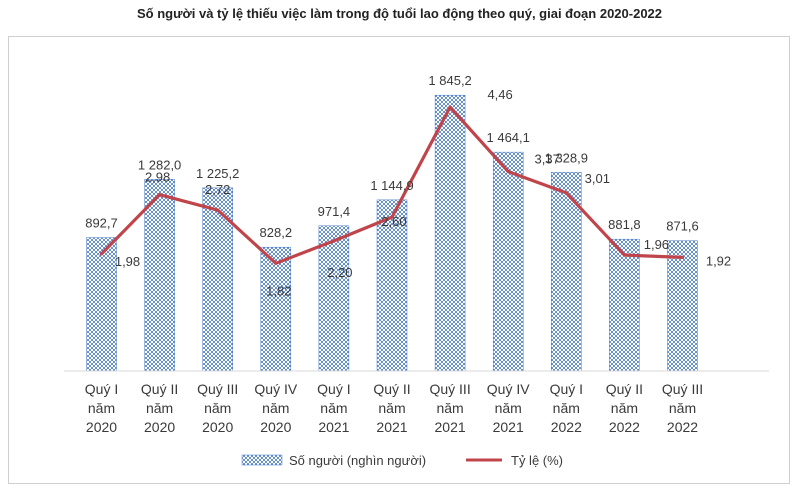 This screenshot has width=799, height=495. Describe the element at coordinates (566, 408) in the screenshot. I see `x-tick-label-9-2: năm` at that location.